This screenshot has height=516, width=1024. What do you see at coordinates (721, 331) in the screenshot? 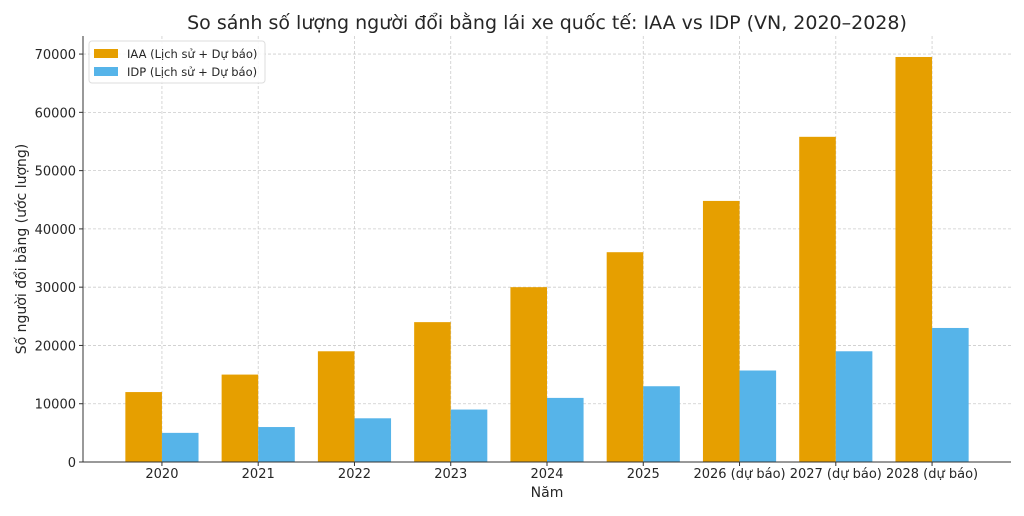
I see `bar-iaa-2026` at bounding box center [721, 331].